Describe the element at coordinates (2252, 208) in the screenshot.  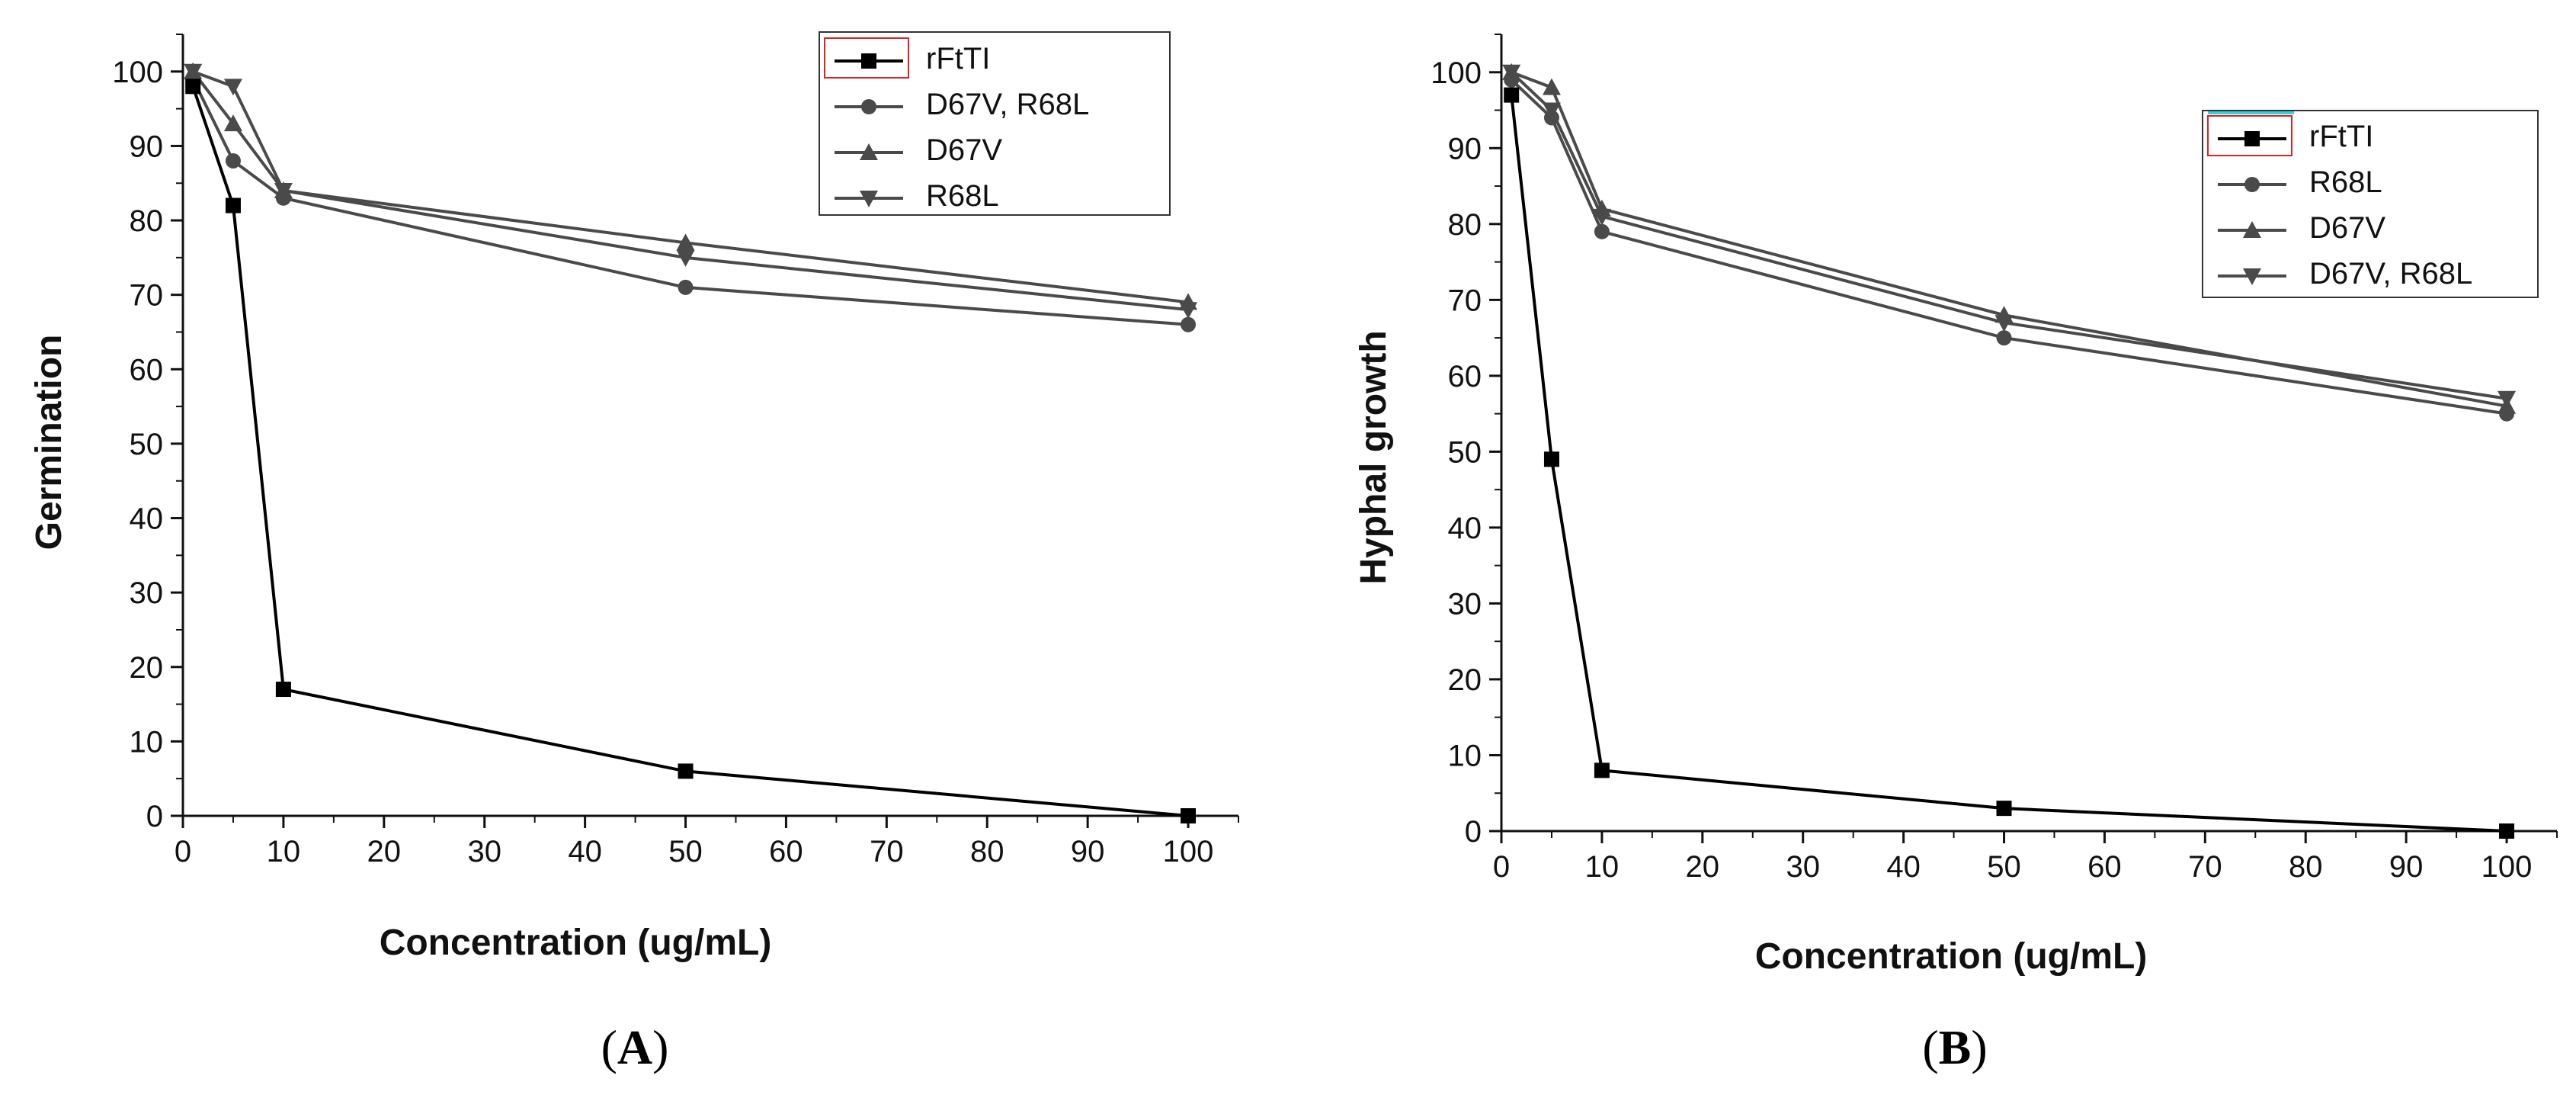
I see `chart-b-legend-keys` at that location.